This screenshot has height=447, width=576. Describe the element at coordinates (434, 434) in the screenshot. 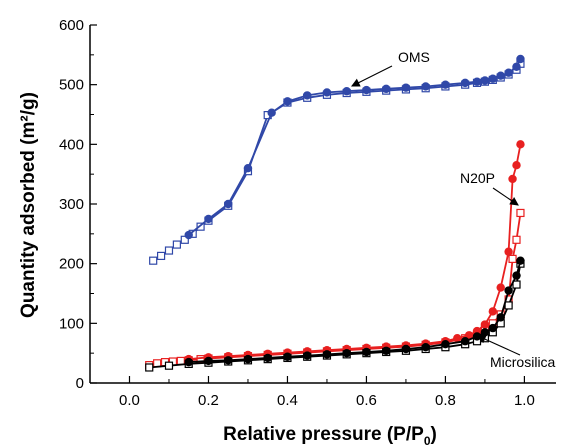

I see `x-axis-title-end: )` at that location.